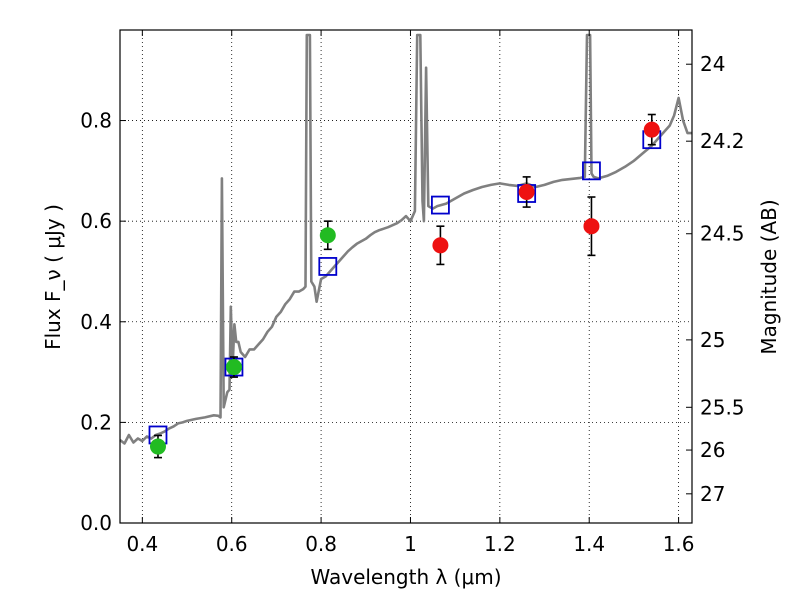  What do you see at coordinates (722, 141) in the screenshot?
I see `right-tick-label: 24.2` at bounding box center [722, 141].